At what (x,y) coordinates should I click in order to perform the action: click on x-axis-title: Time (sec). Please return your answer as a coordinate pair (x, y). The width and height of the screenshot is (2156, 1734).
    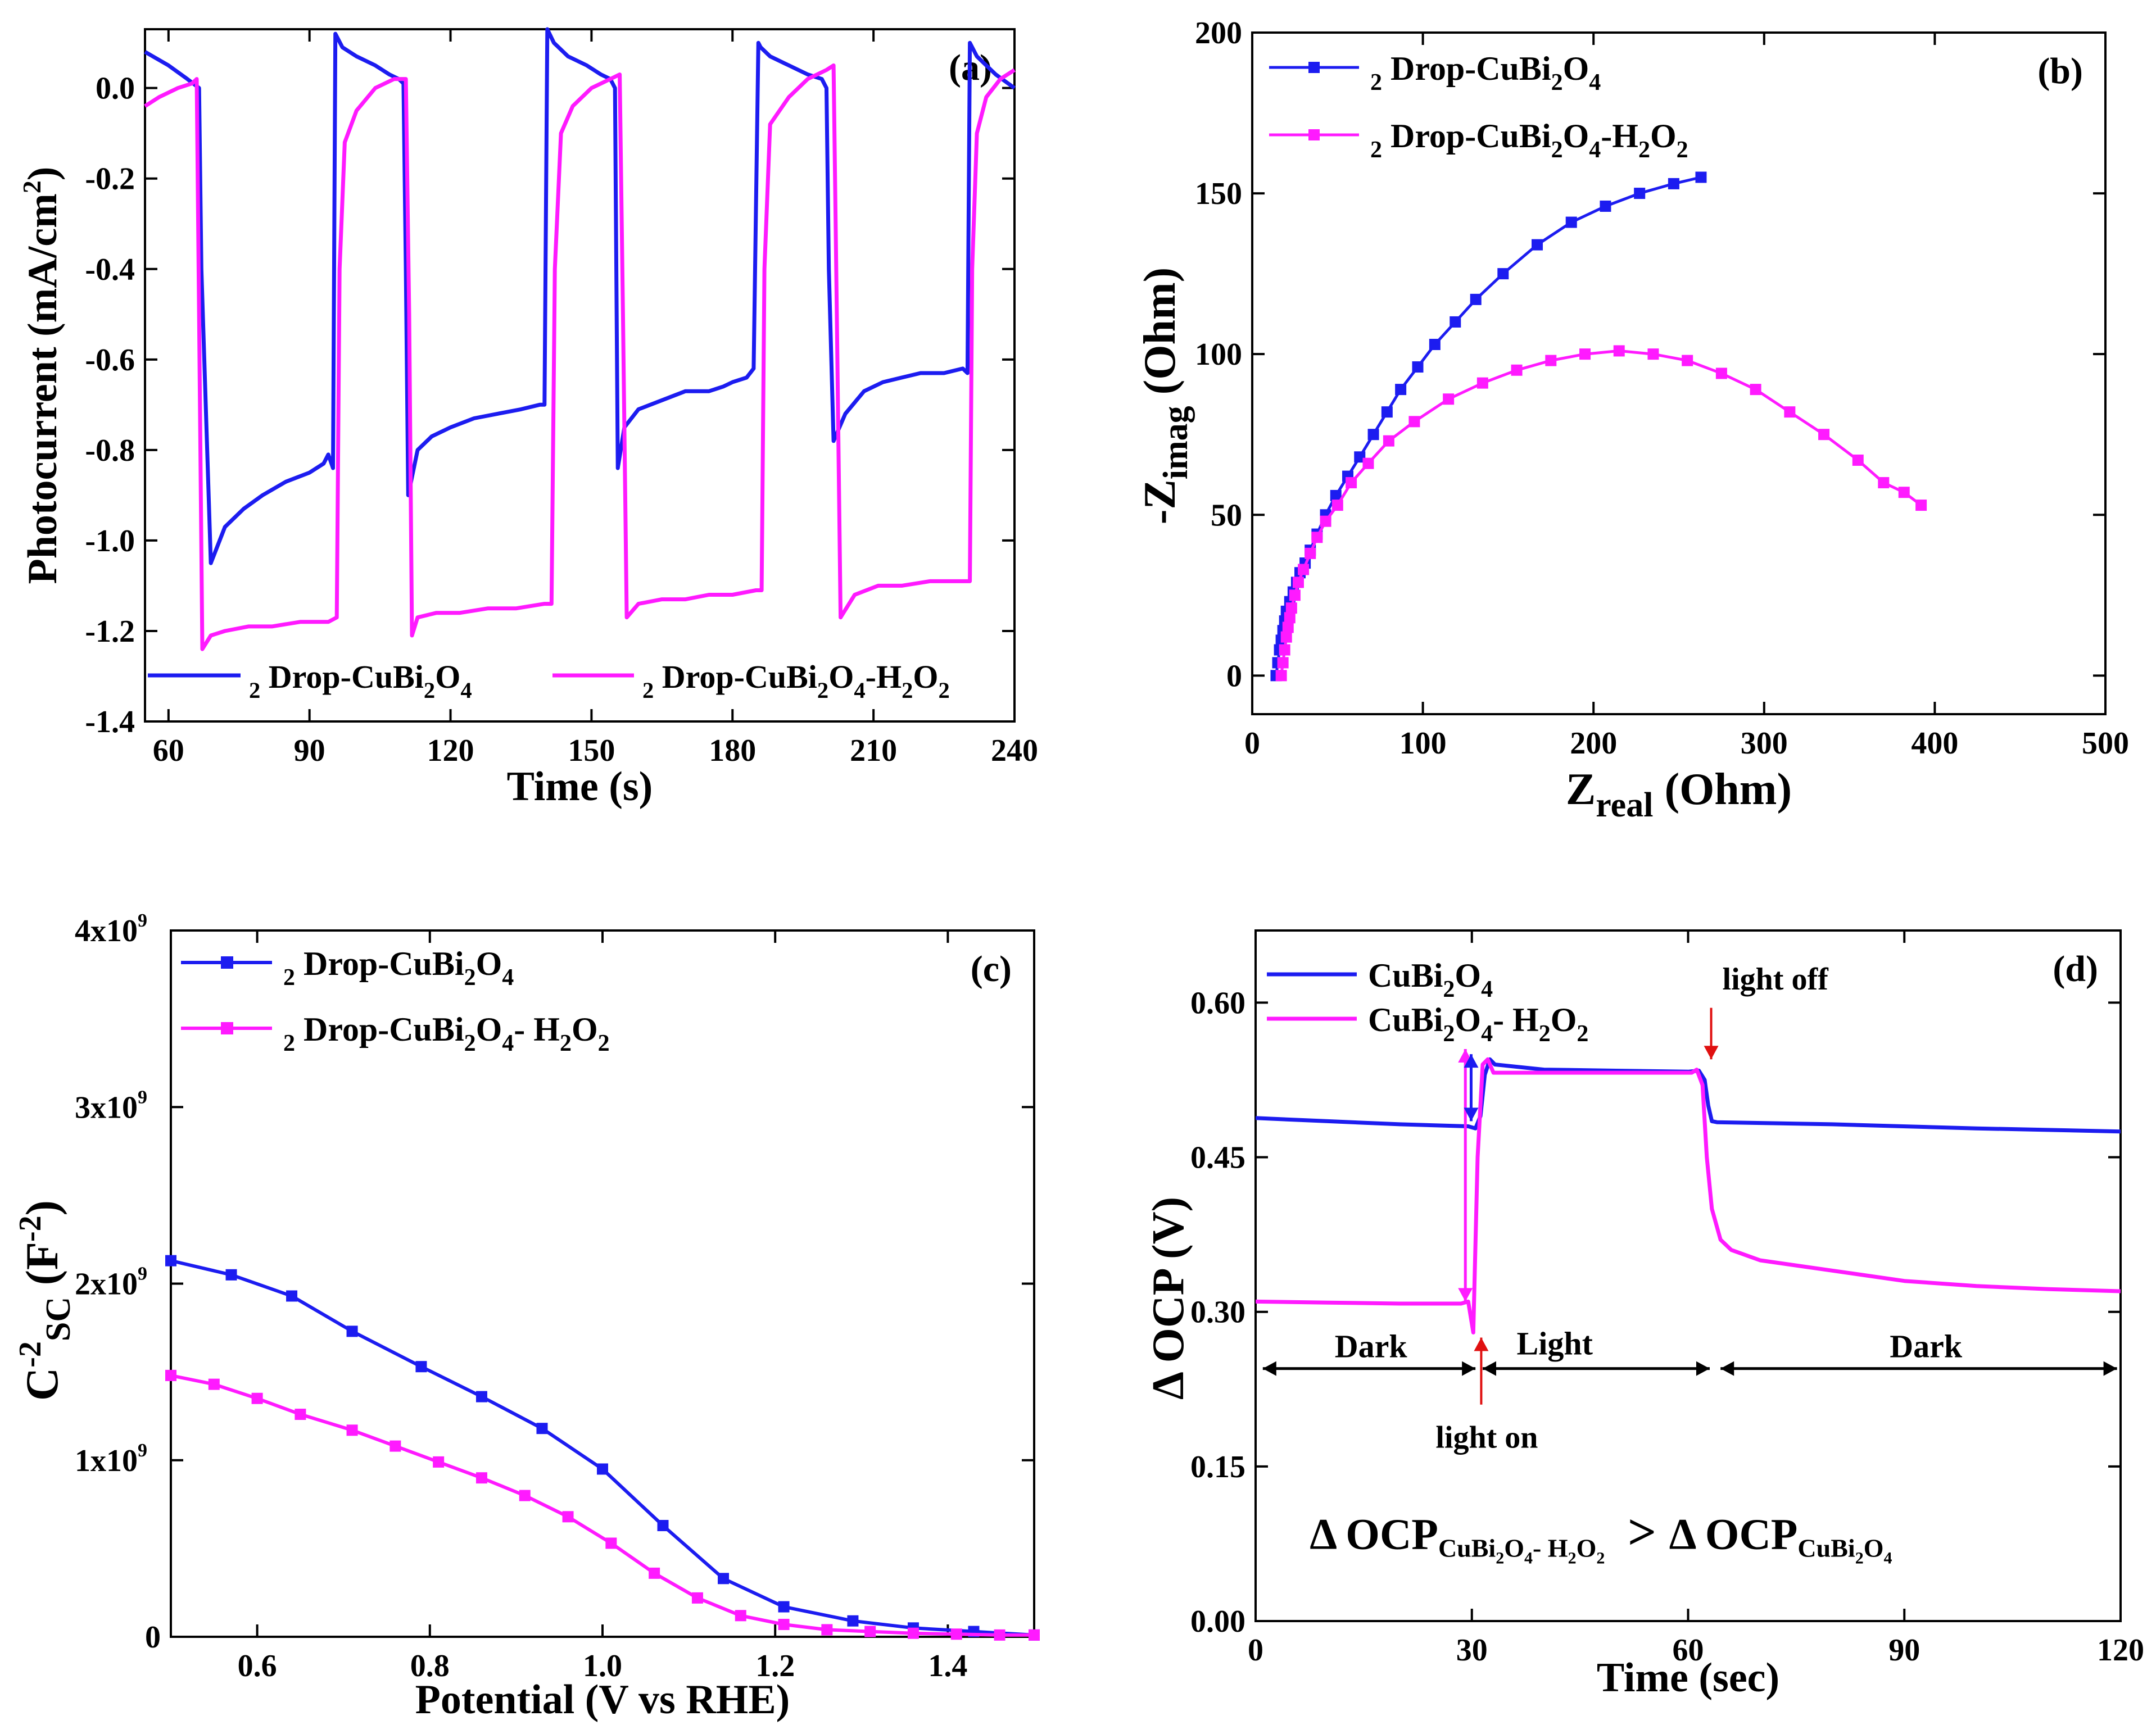
    Looking at the image, I should click on (1688, 1678).